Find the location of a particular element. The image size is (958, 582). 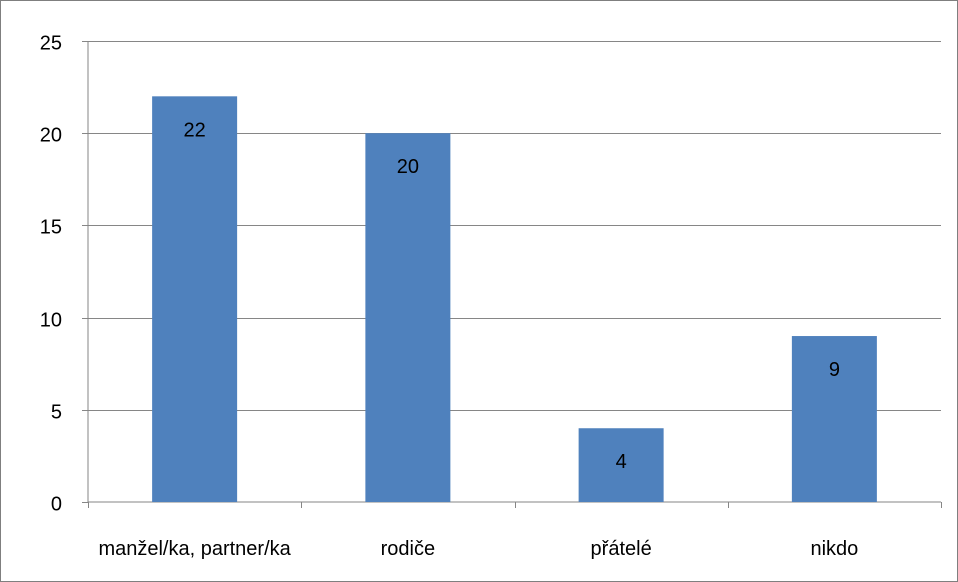

y-tick-label-20: 20 is located at coordinates (51, 136).